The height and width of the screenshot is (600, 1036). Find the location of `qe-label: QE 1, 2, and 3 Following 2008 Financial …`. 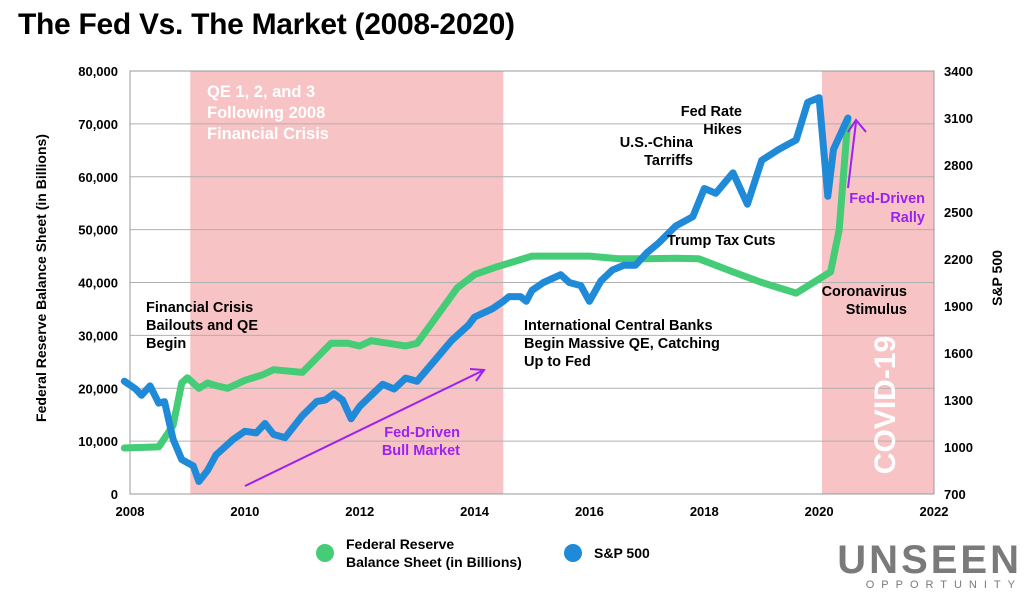

qe-label: QE 1, 2, and 3 Following 2008 Financial … is located at coordinates (268, 113).